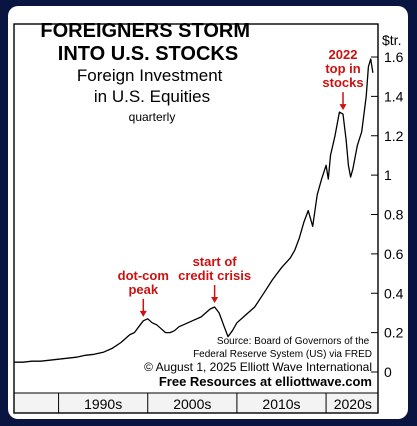 Image resolution: width=417 pixels, height=426 pixels. What do you see at coordinates (394, 215) in the screenshot?
I see `y-tick-label: 0.8` at bounding box center [394, 215].